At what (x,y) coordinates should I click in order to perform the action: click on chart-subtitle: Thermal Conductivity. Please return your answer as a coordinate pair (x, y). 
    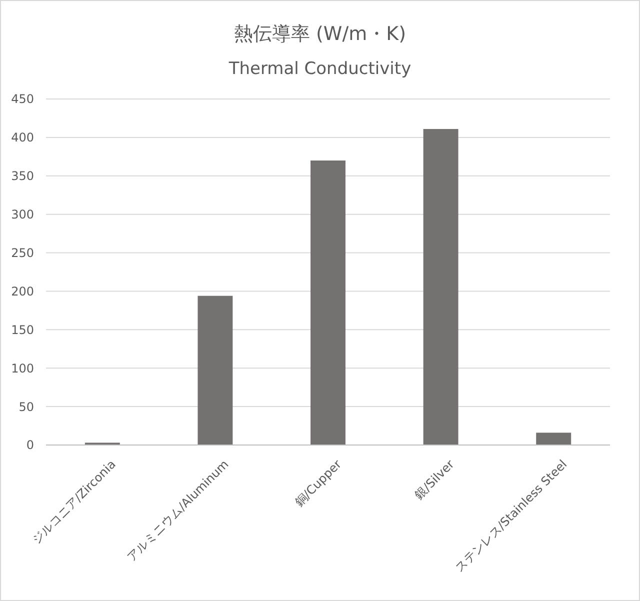
    Looking at the image, I should click on (320, 69).